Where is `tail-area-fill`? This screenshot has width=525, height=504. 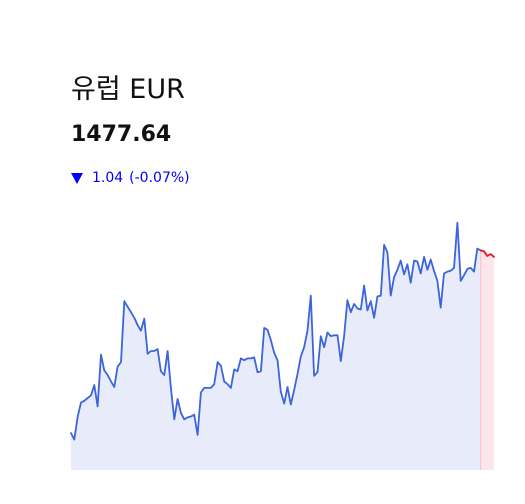
tail-area-fill is located at coordinates (487, 360).